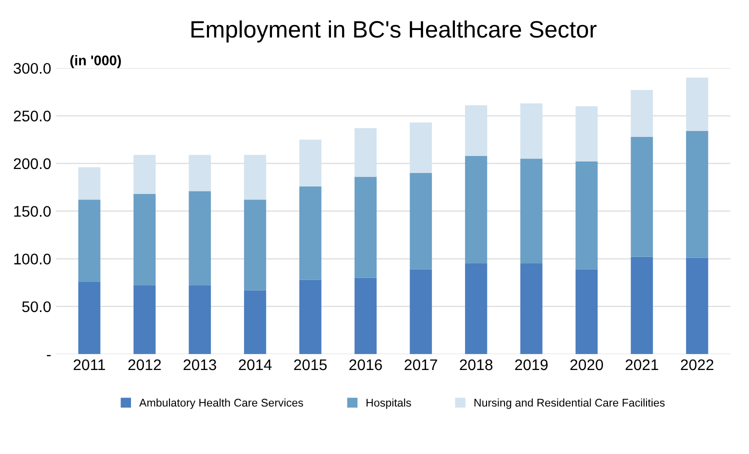 This screenshot has width=749, height=454. What do you see at coordinates (32, 211) in the screenshot?
I see `y-tick-label: 150.0` at bounding box center [32, 211].